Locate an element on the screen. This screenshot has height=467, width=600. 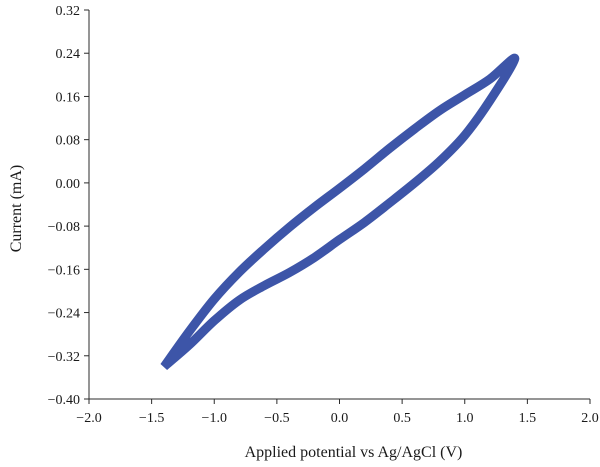
y-tick-label: −0.24 is located at coordinates (64, 314).